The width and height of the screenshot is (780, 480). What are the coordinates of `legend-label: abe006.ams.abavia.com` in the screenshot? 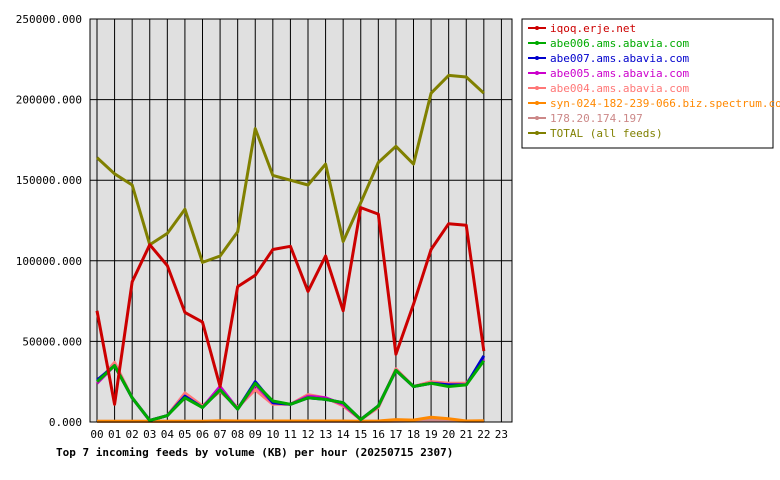 It's located at (619, 43).